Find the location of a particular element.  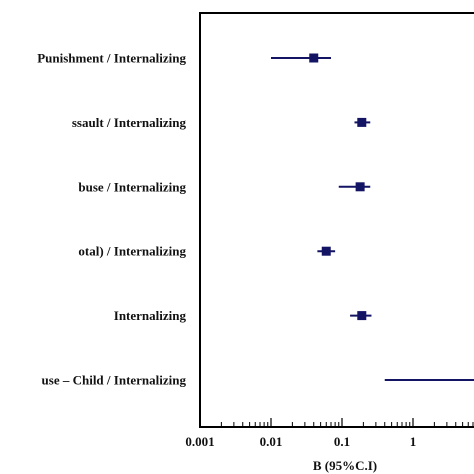

x-axis-ticks is located at coordinates (336, 422).